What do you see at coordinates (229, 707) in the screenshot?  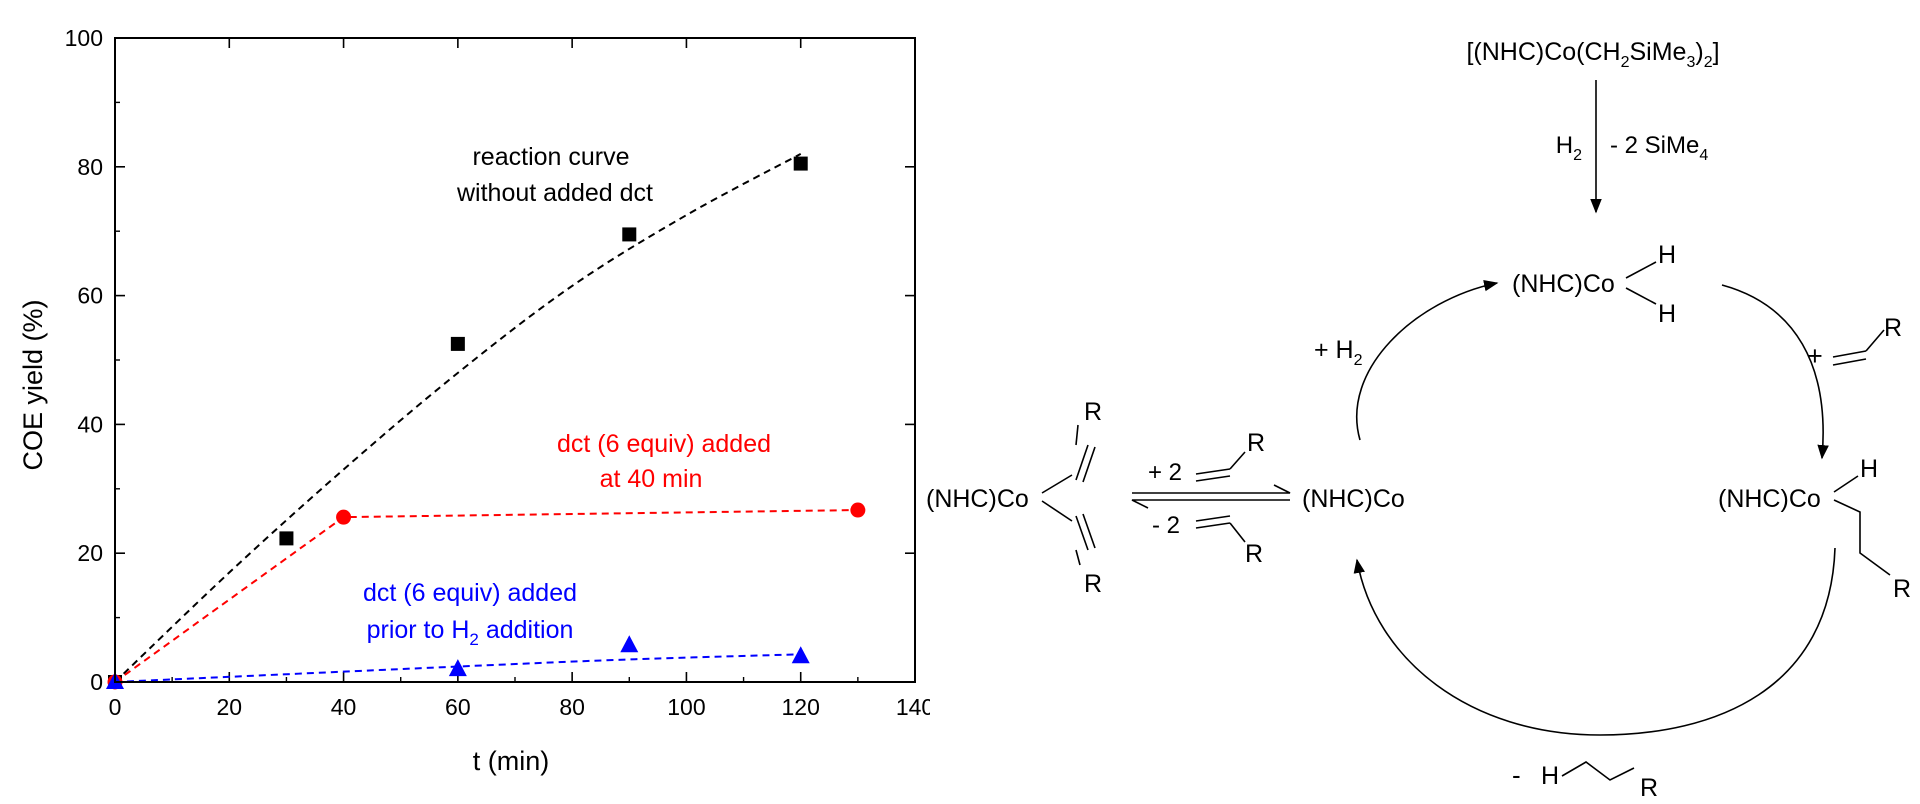 I see `x-tick-label: 20` at bounding box center [229, 707].